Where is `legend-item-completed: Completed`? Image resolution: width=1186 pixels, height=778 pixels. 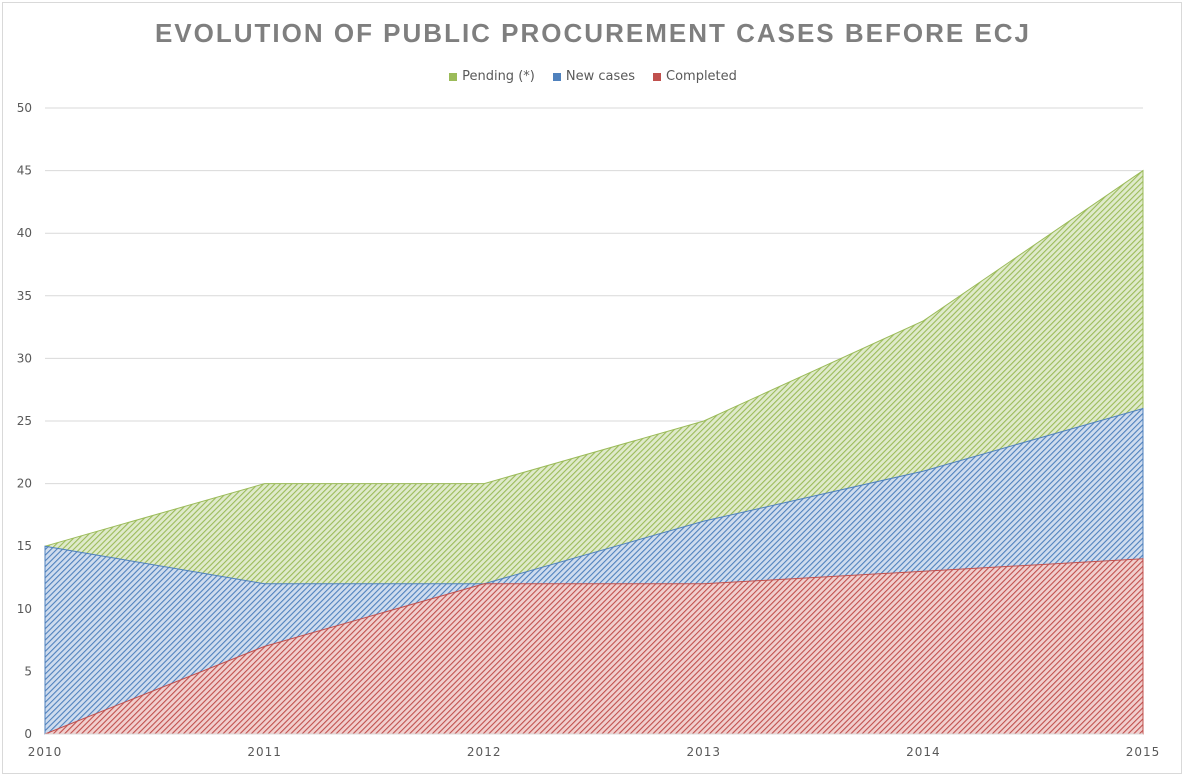 legend-item-completed: Completed is located at coordinates (695, 76).